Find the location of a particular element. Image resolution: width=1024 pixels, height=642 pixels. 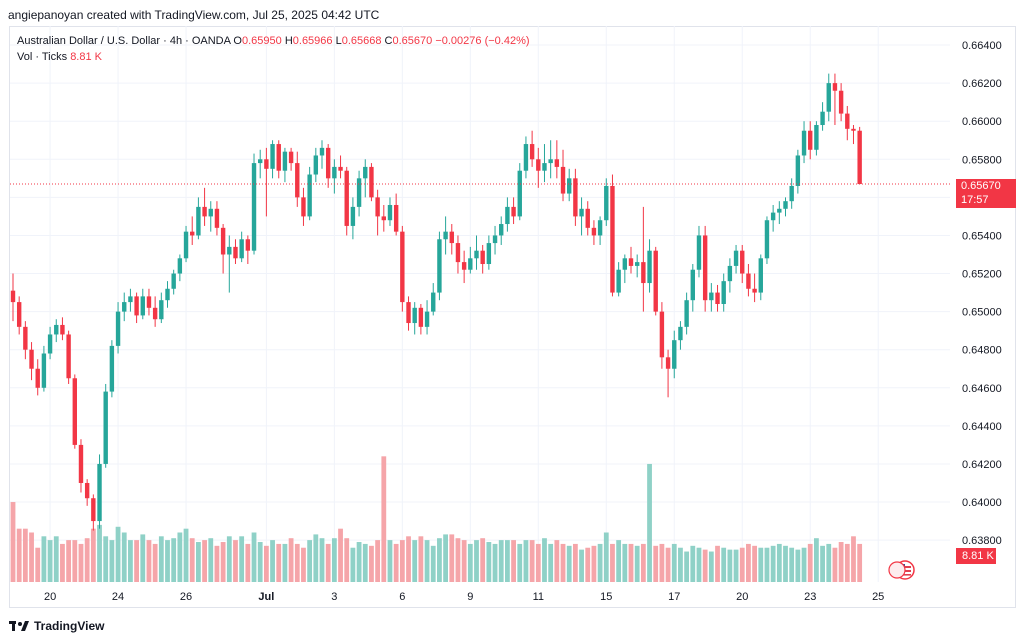

bar-countdown: 17:57 is located at coordinates (975, 200).